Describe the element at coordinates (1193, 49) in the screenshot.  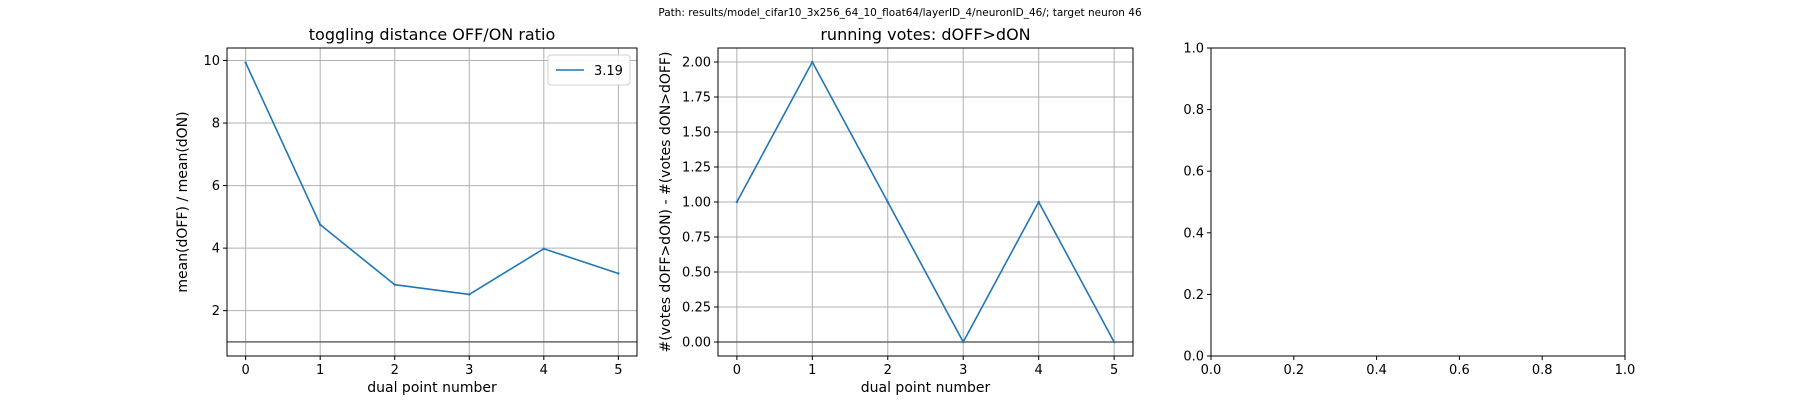
I see `y-tick-label: 1.0` at that location.